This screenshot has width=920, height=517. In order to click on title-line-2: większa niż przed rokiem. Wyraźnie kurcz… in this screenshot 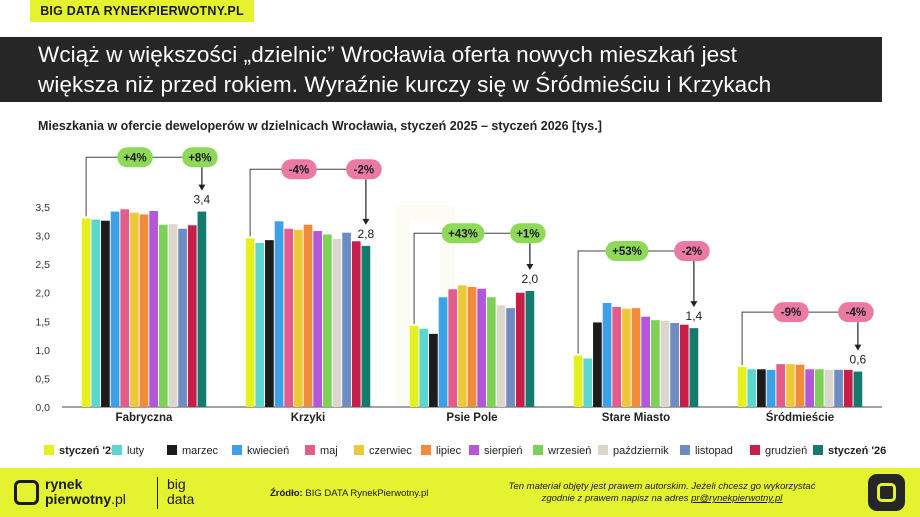, I will do `click(405, 84)`.